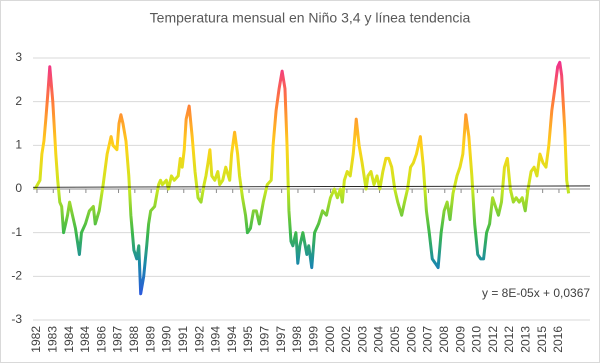  Describe the element at coordinates (16, 319) in the screenshot. I see `y-tick-label: -3` at that location.